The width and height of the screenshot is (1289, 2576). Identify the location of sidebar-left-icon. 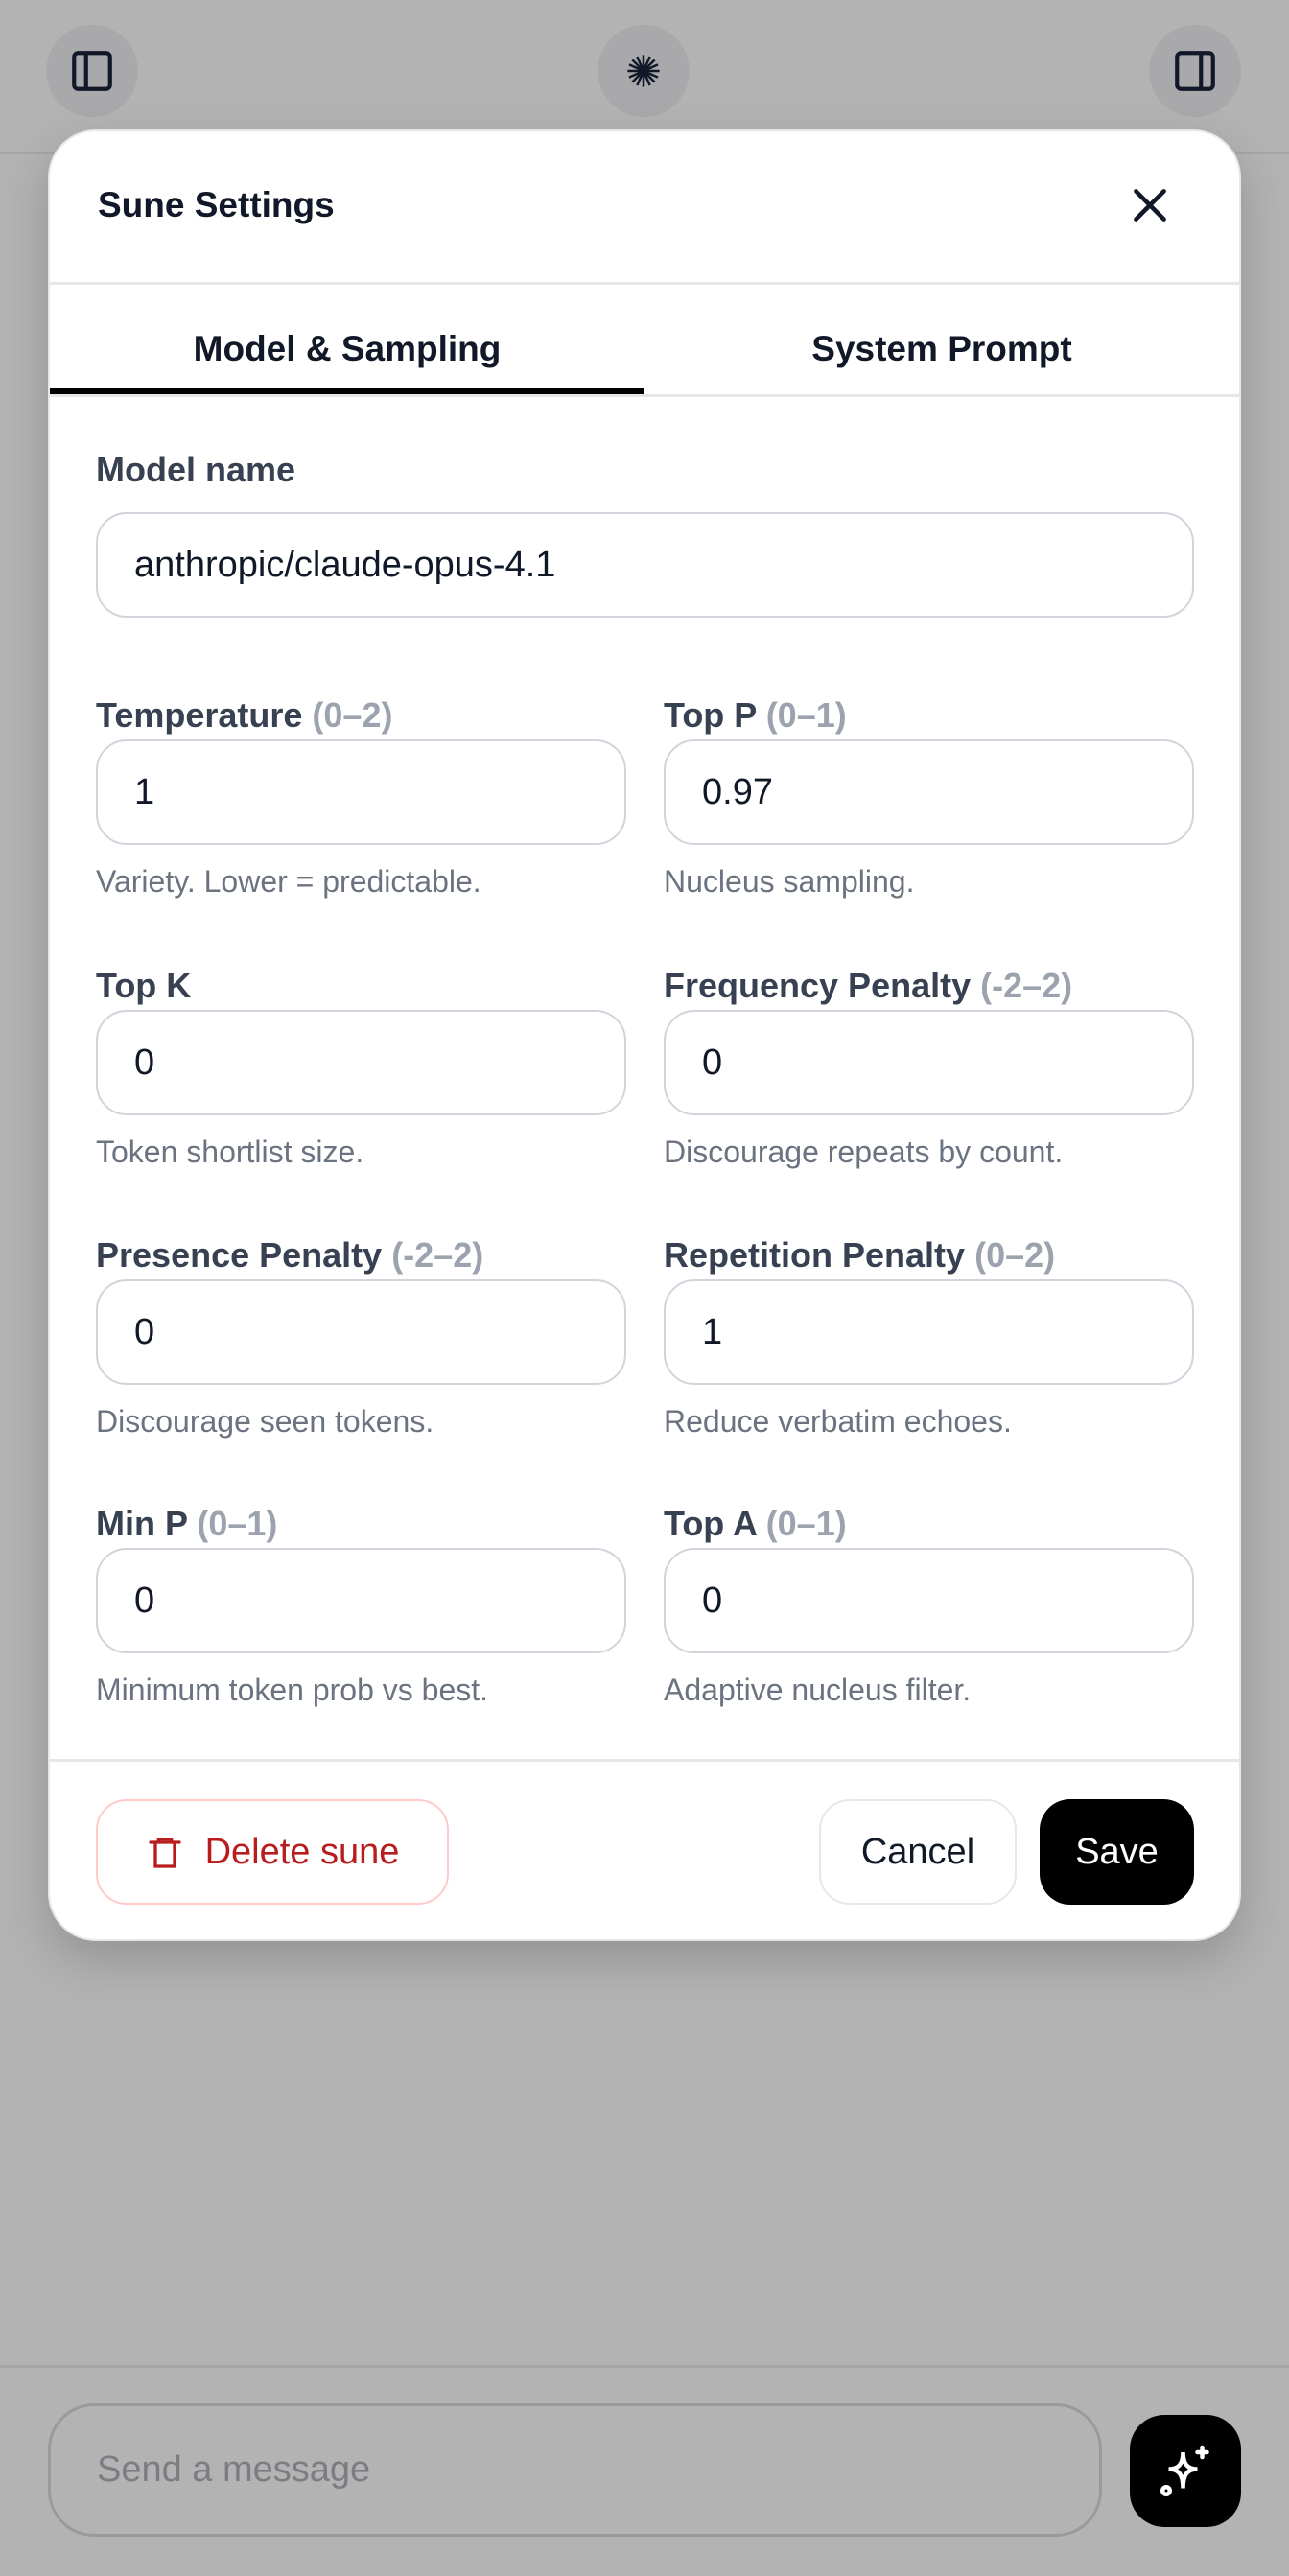
(92, 71).